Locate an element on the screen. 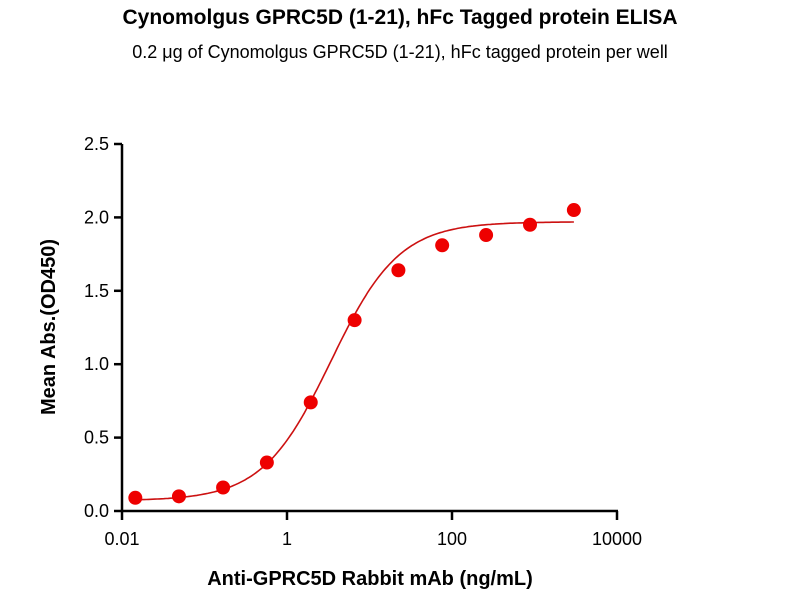 This screenshot has height=600, width=800. y-tick-label: 0.5 is located at coordinates (96, 438).